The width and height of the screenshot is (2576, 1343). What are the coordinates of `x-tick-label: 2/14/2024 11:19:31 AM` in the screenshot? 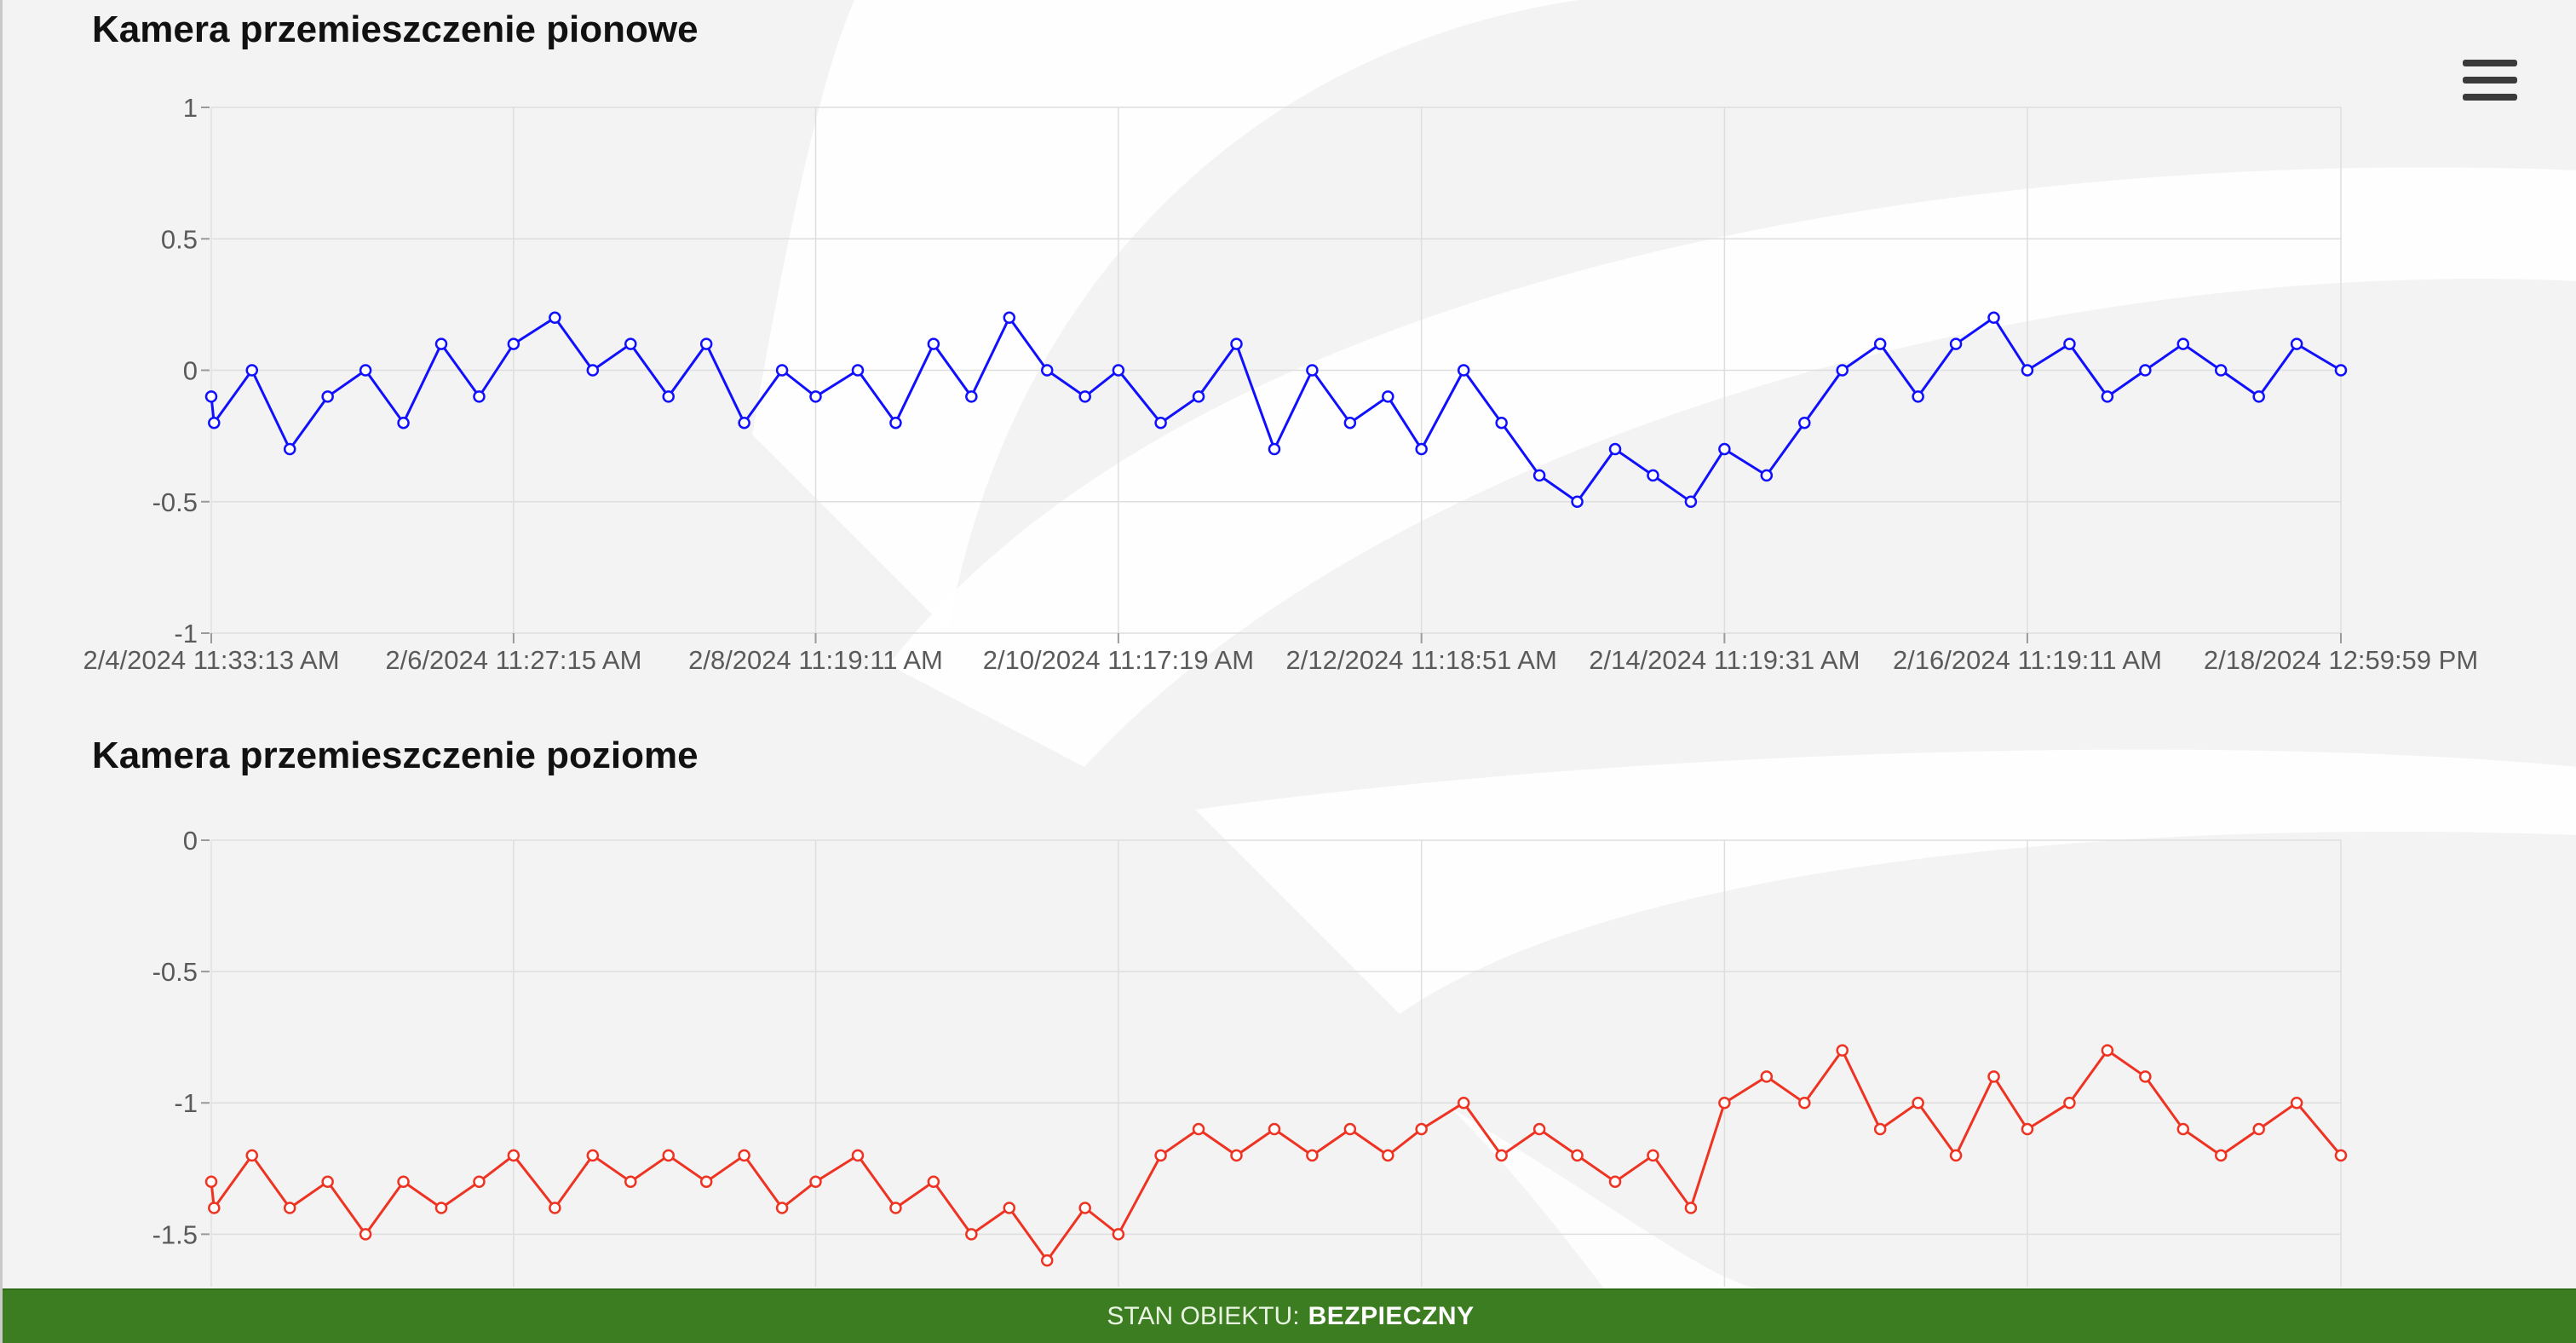 It's located at (1725, 660).